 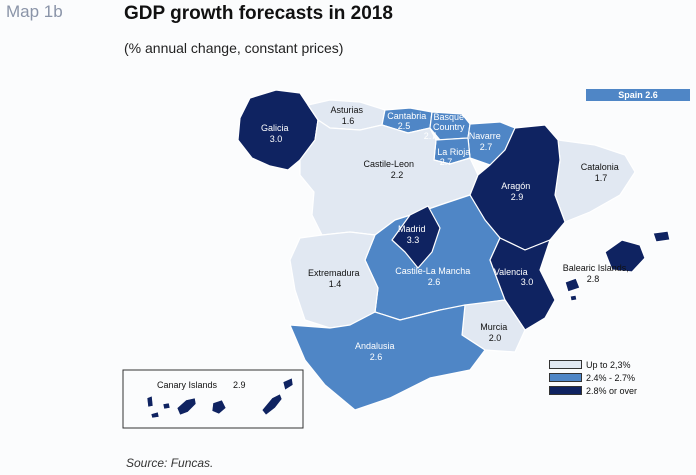 What do you see at coordinates (661, 236) in the screenshot?
I see `region-balearic-menorca` at bounding box center [661, 236].